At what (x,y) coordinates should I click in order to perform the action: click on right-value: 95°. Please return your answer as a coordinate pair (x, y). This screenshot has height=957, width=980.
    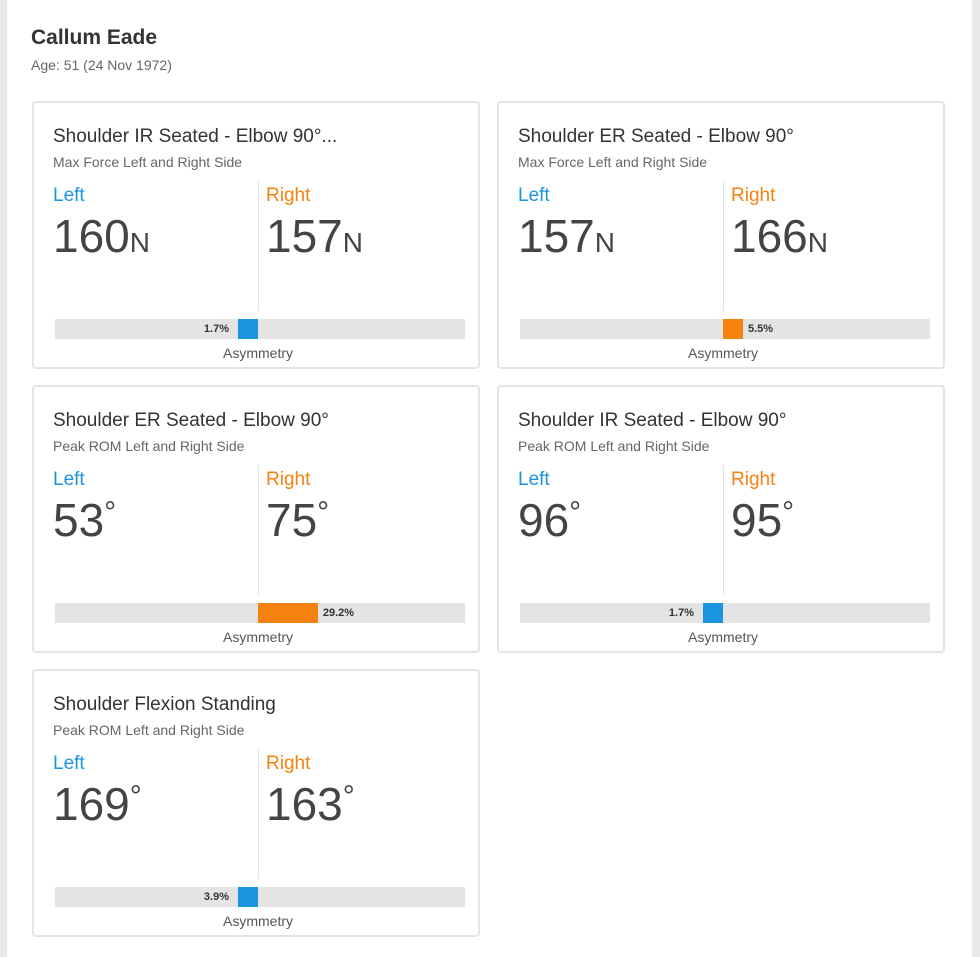
    Looking at the image, I should click on (762, 520).